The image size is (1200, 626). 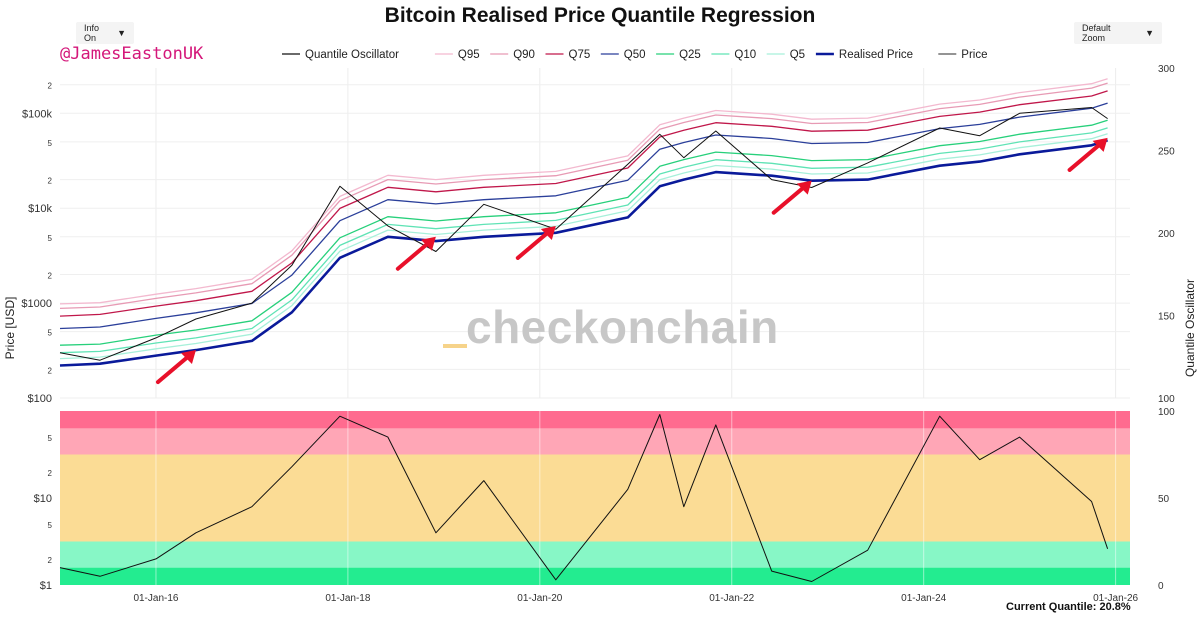 I want to click on zoom-select-button: Default Zoom ▼, so click(x=1118, y=33).